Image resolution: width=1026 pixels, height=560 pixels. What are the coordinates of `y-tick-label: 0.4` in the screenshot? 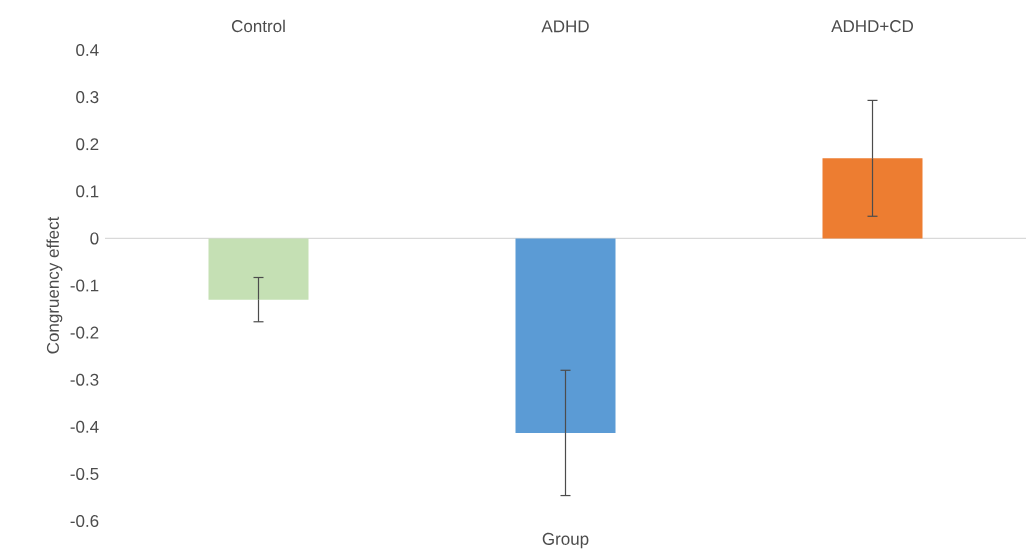 It's located at (87, 50).